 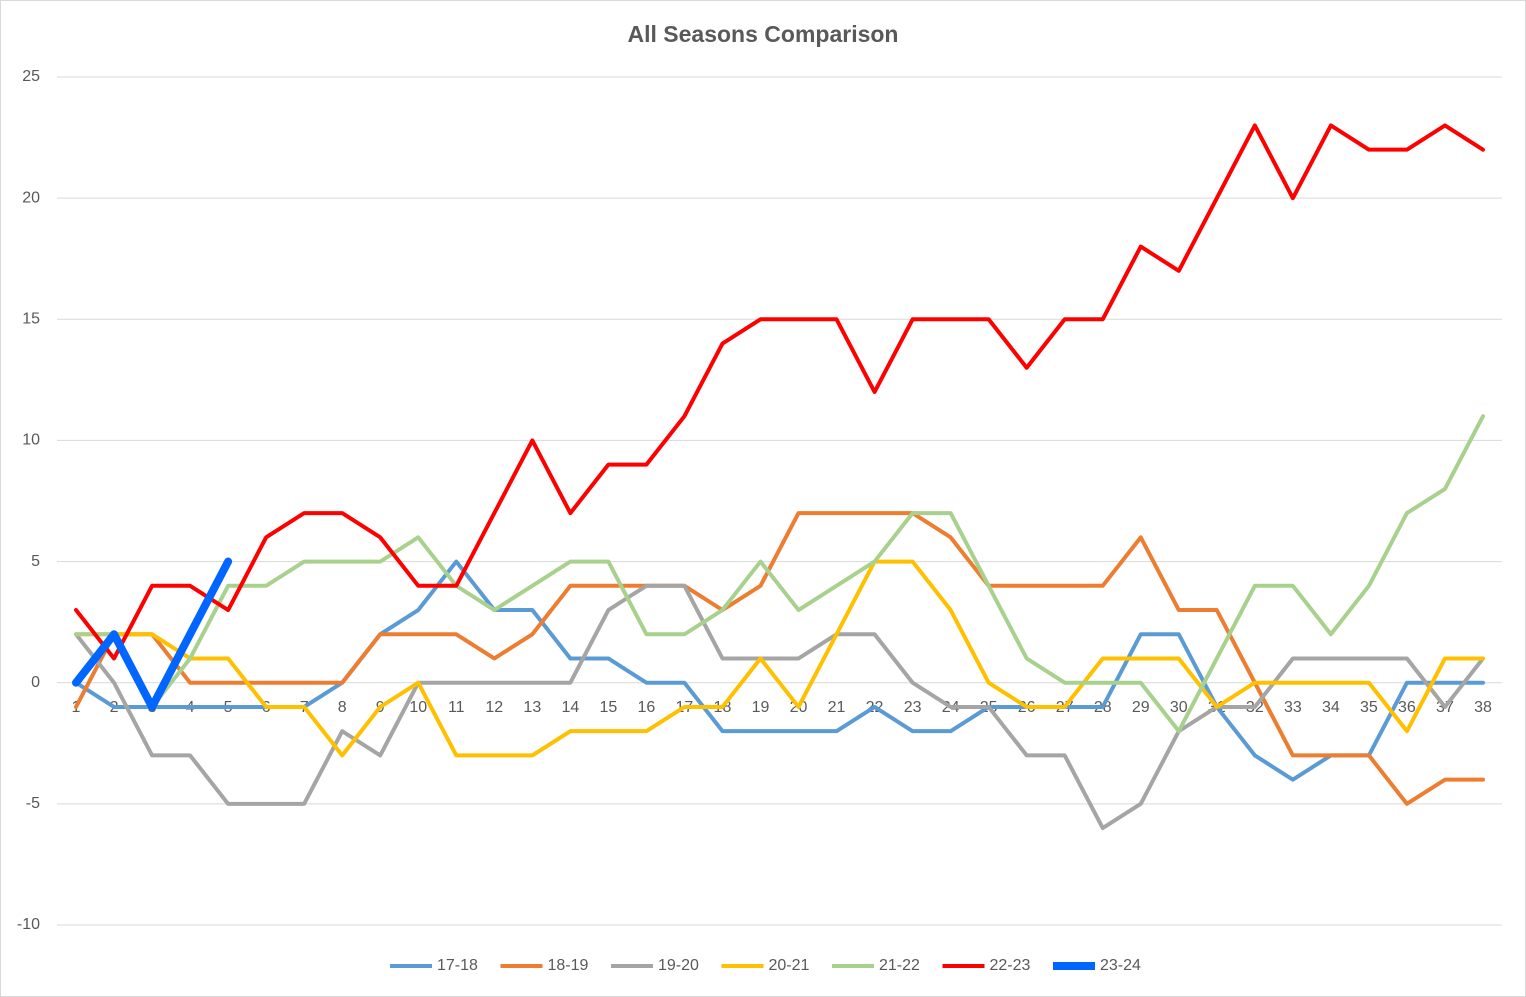 What do you see at coordinates (899, 965) in the screenshot?
I see `legend-label: 21-22` at bounding box center [899, 965].